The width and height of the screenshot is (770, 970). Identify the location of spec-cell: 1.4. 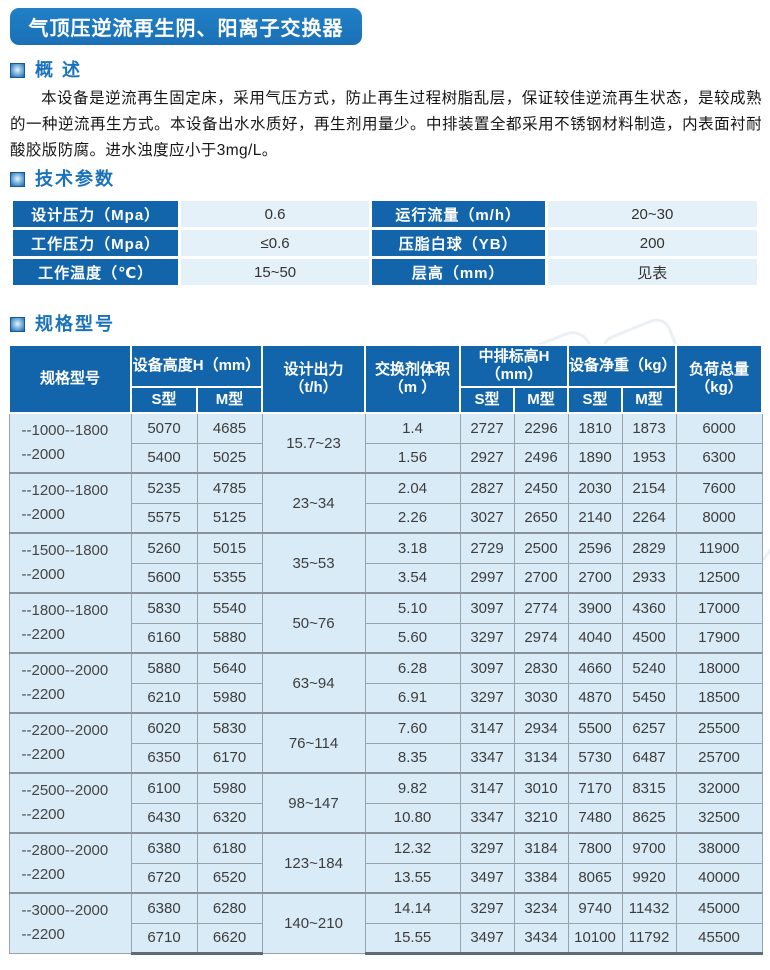
(412, 428).